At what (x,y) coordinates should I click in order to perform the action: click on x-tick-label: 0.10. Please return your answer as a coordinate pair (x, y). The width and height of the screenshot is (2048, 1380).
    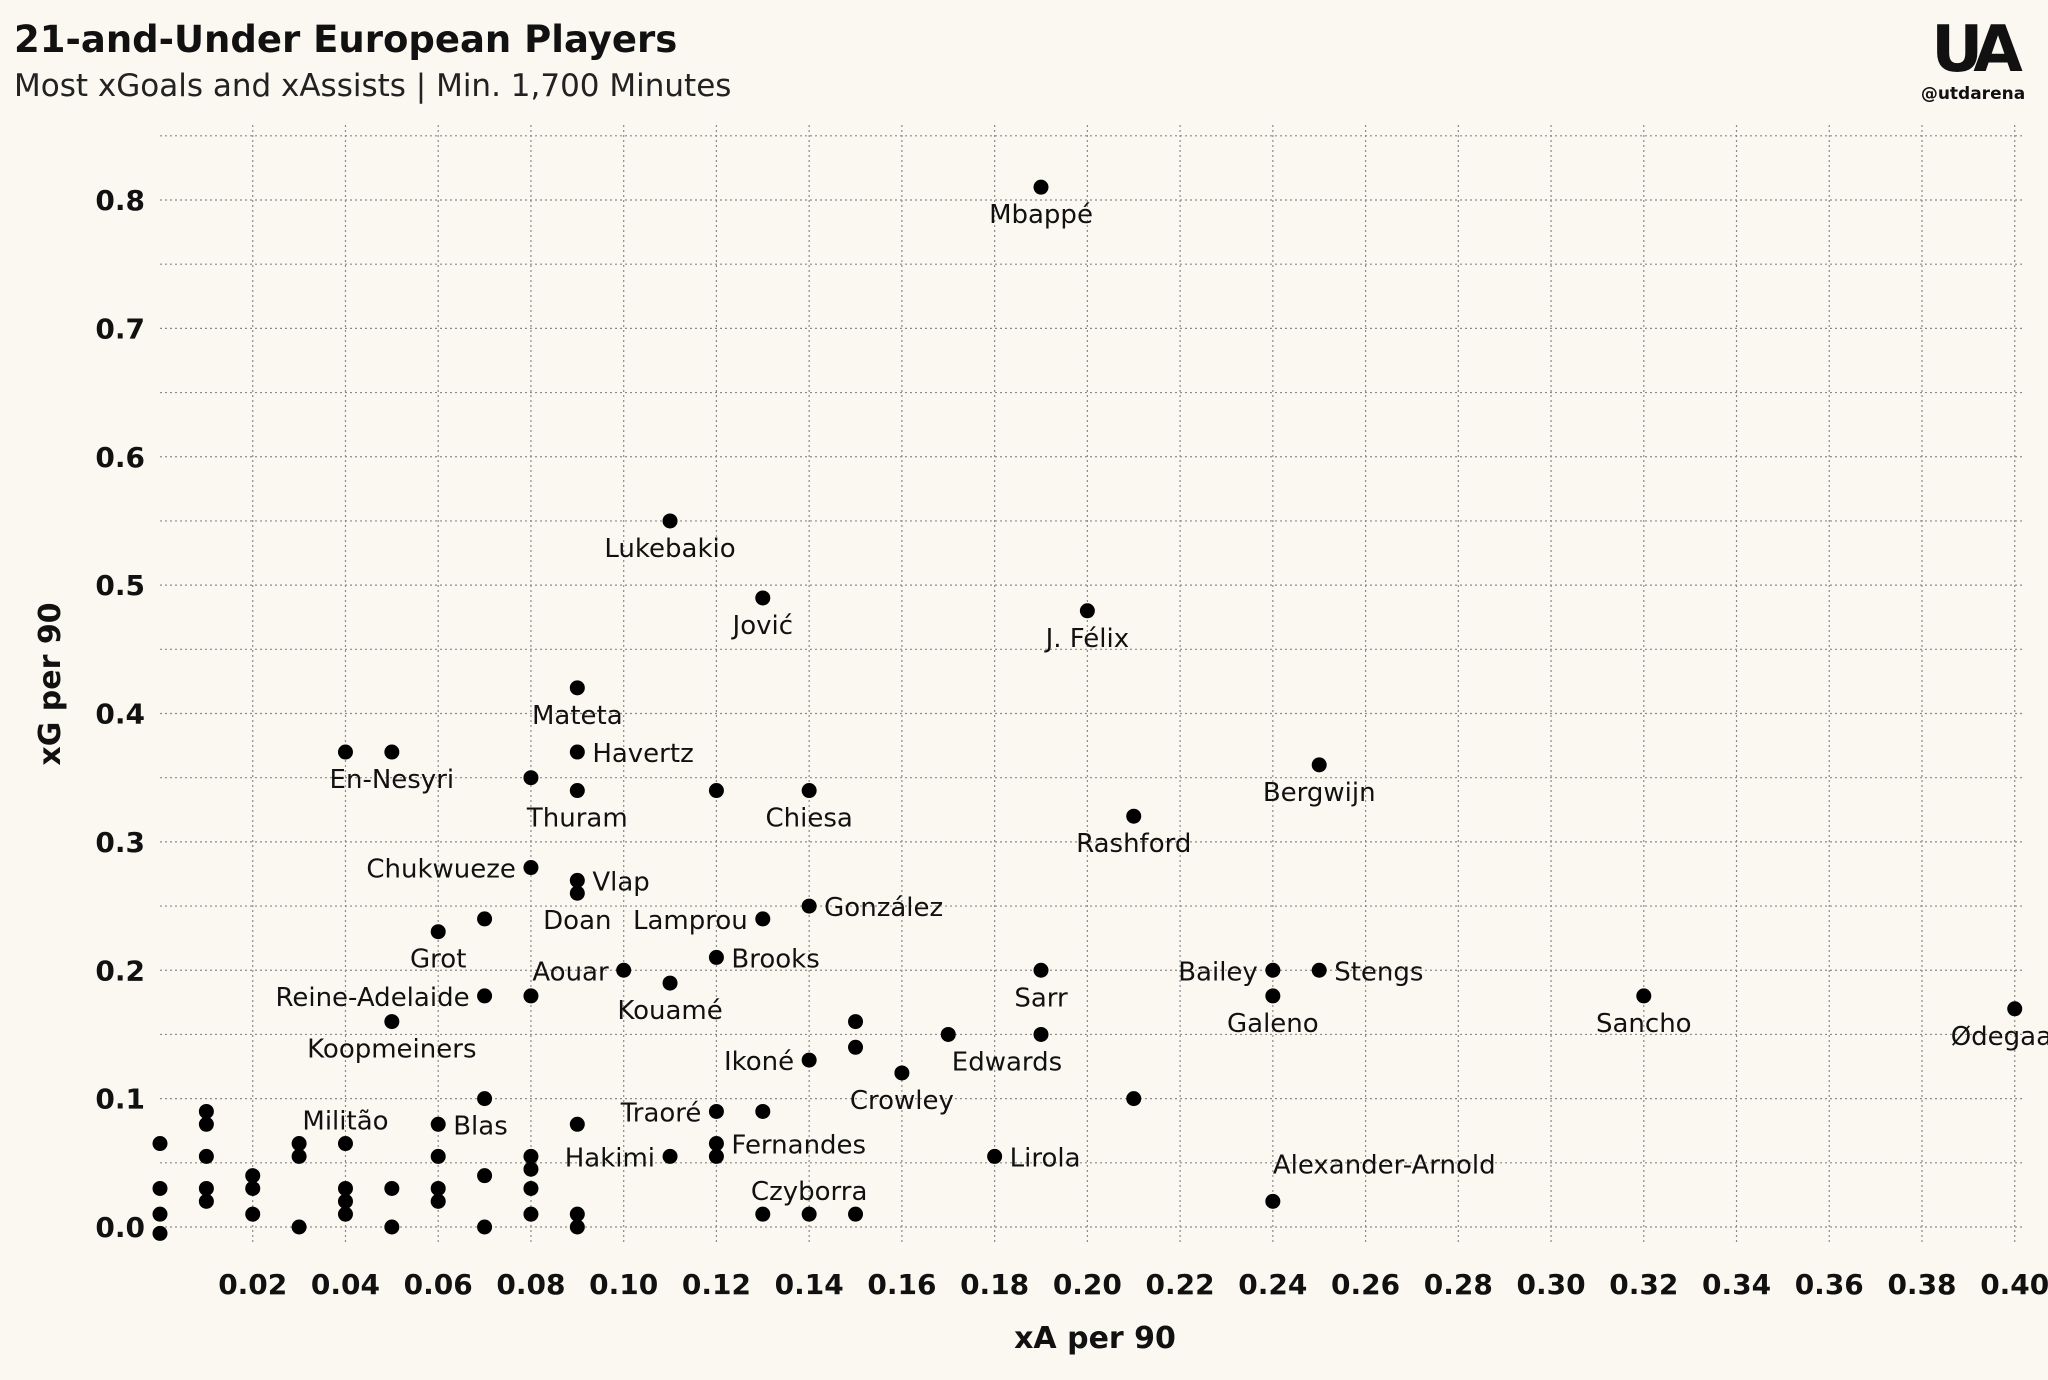
    Looking at the image, I should click on (623, 1284).